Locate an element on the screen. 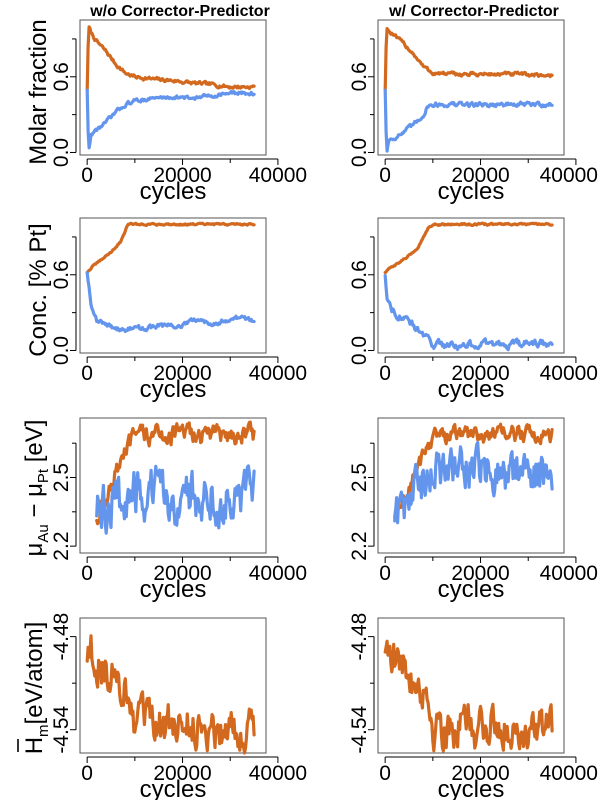 This screenshot has height=800, width=600. x-tick-label-r0c0: 20000 is located at coordinates (182, 175).